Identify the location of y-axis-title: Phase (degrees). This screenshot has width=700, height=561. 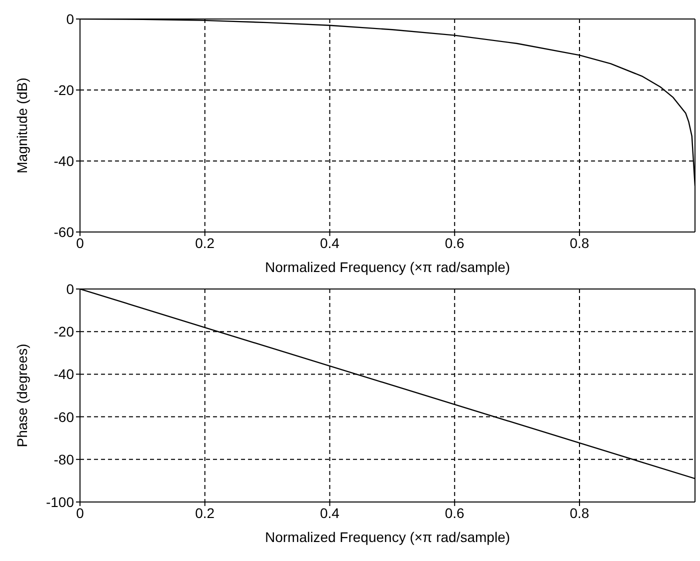
(22, 396).